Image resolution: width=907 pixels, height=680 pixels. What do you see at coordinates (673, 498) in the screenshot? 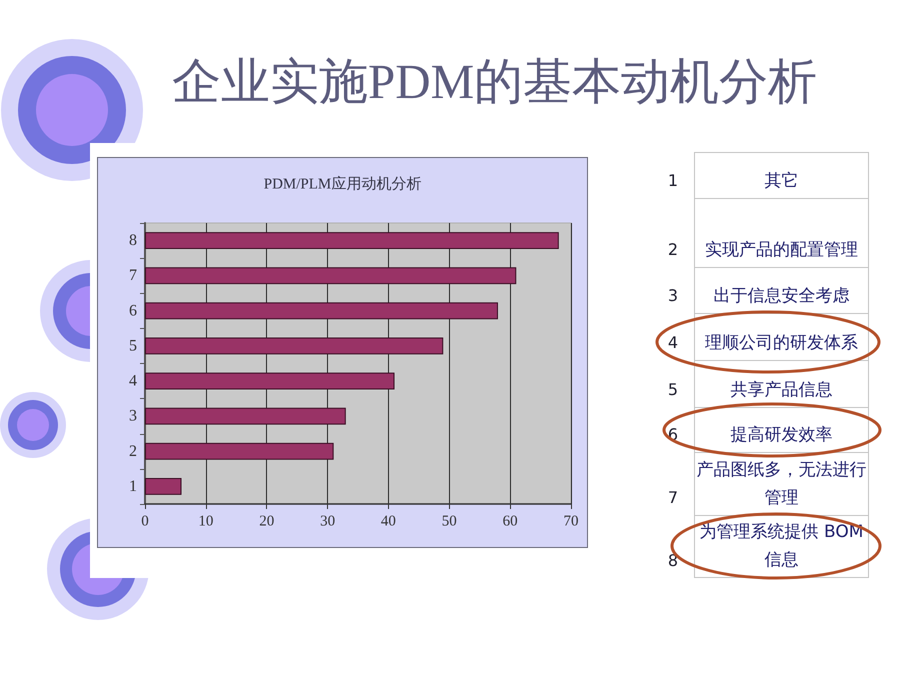
I see `text: 7` at bounding box center [673, 498].